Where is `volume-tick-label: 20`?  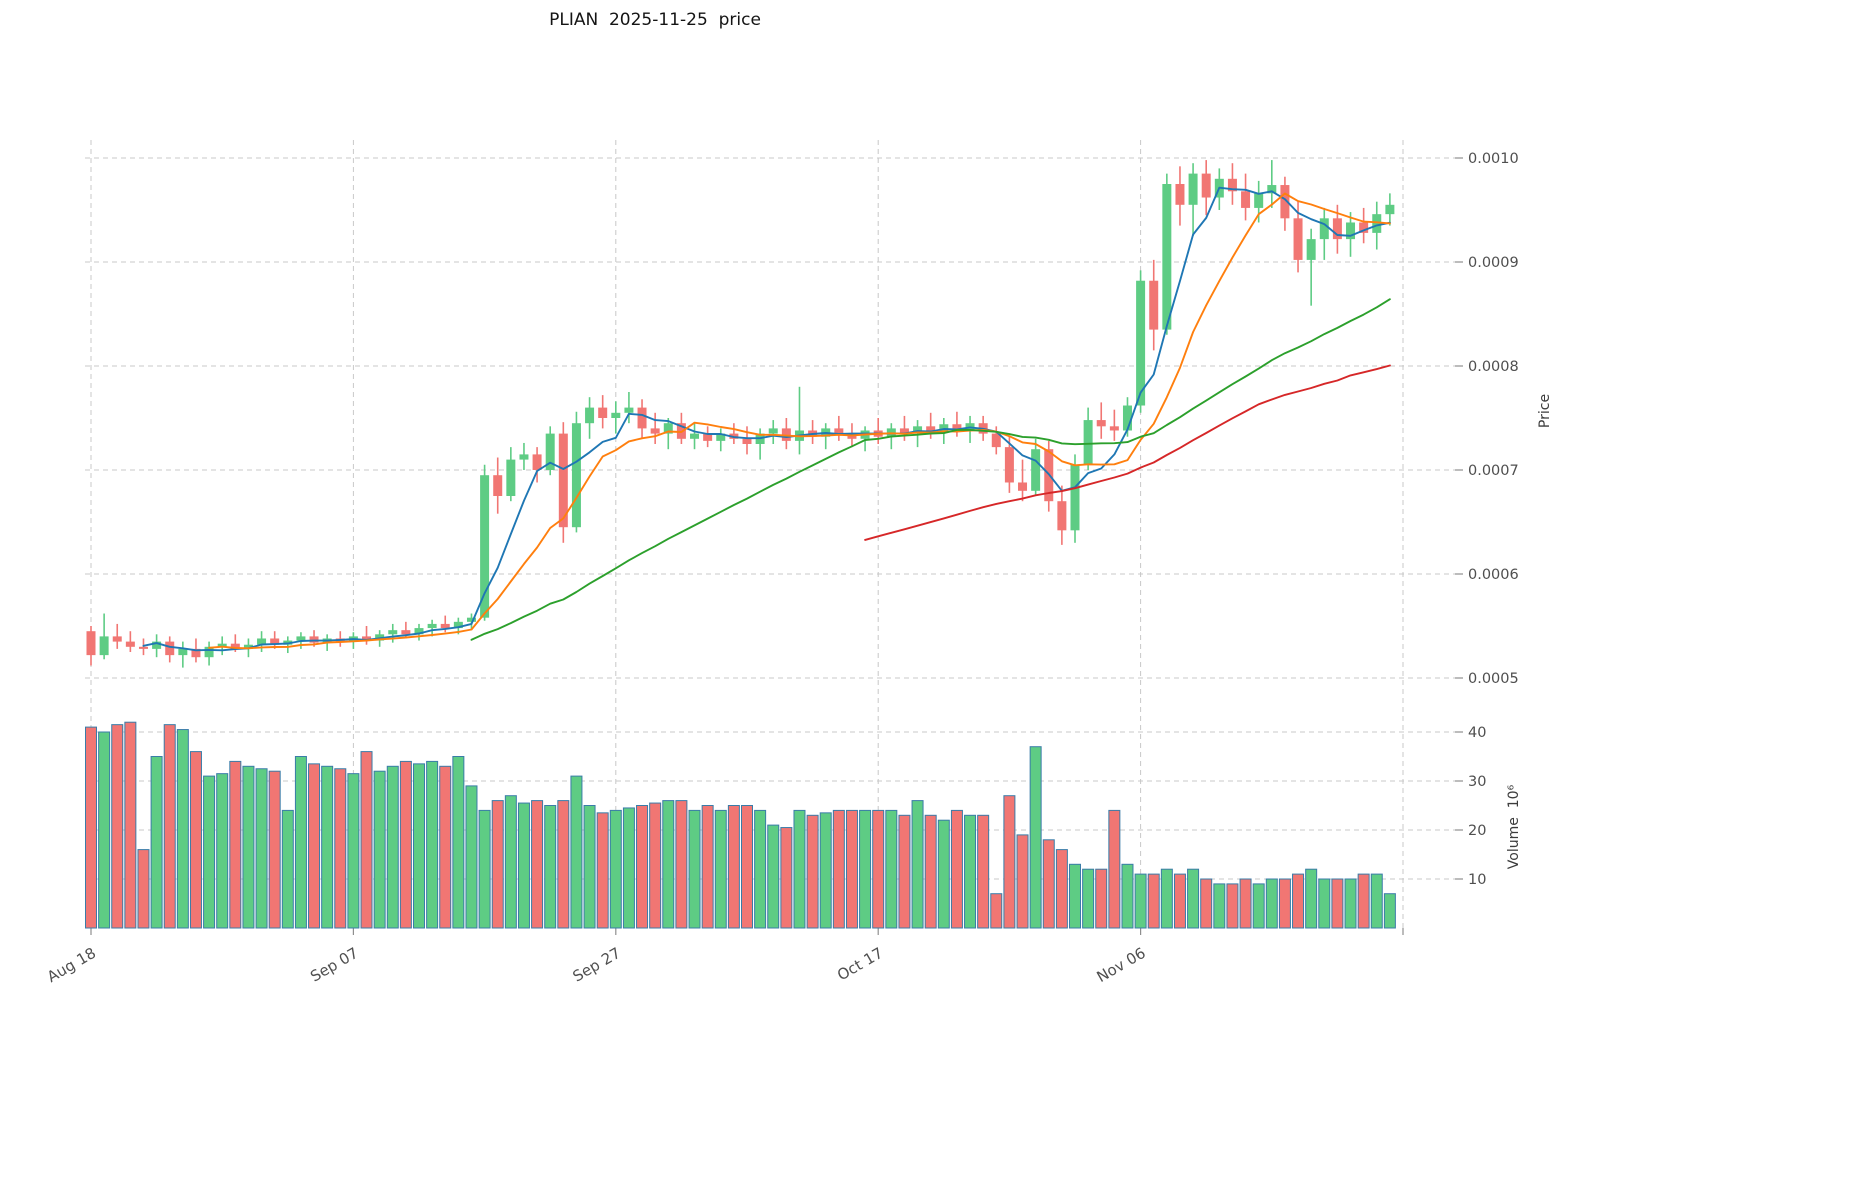 volume-tick-label: 20 is located at coordinates (1477, 831).